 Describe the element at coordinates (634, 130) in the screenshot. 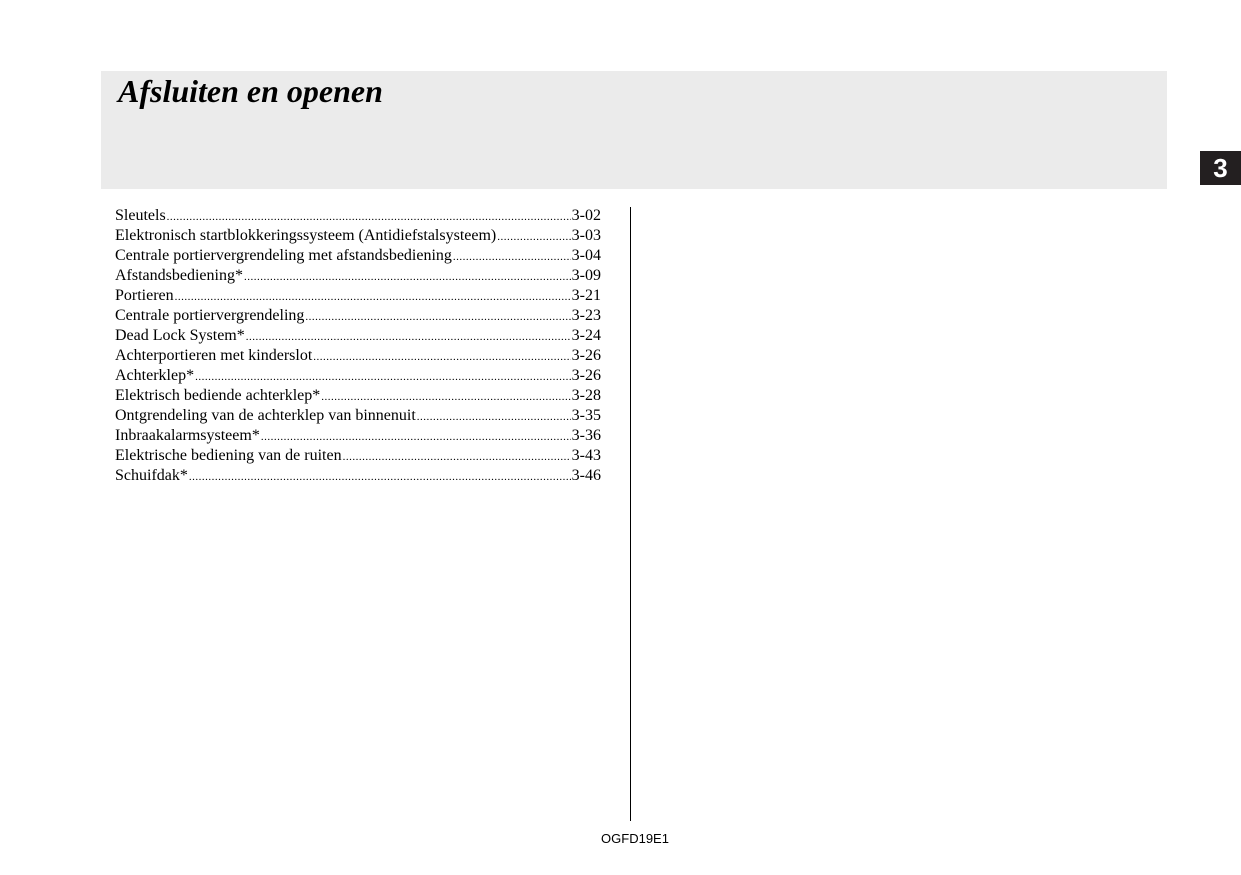

I see `header-band: Afsluiten en openen` at that location.